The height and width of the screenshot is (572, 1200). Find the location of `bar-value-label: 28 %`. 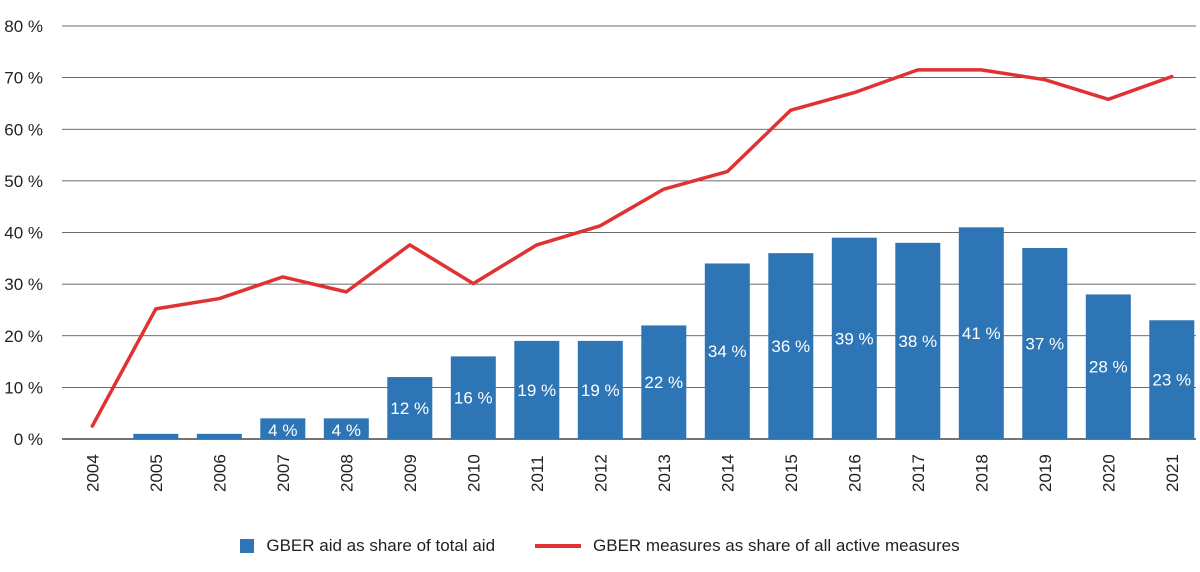

bar-value-label: 28 % is located at coordinates (1108, 367).